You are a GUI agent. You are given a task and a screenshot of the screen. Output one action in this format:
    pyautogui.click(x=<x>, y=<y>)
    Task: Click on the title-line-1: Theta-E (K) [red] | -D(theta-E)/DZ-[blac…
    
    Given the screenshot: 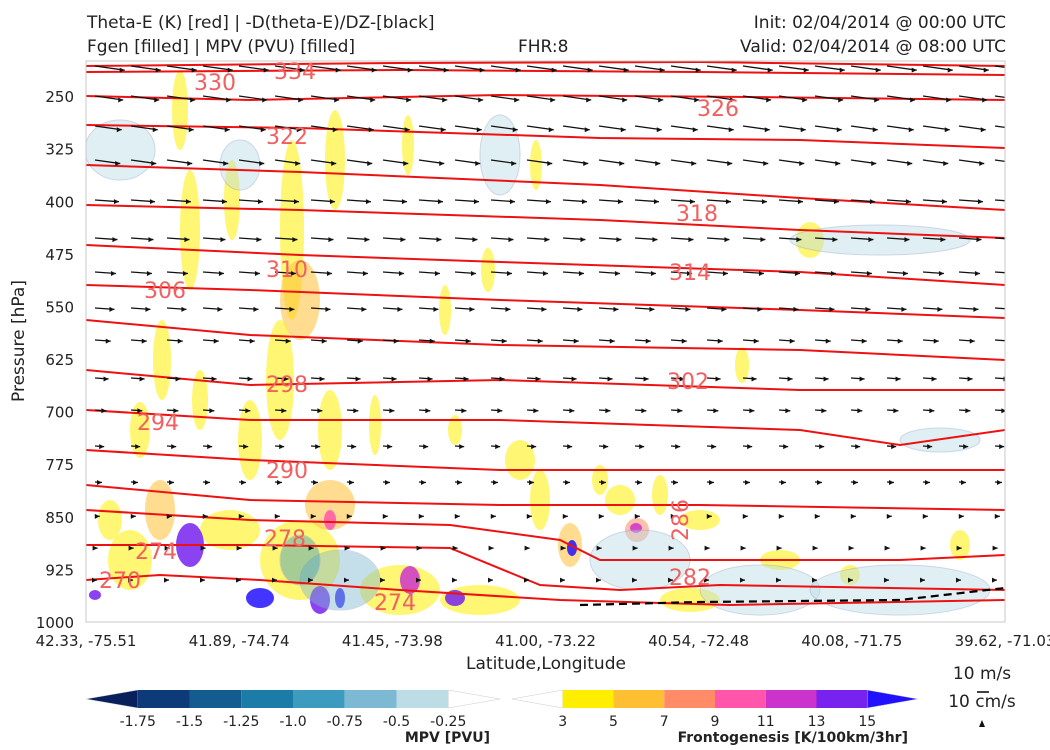 What is the action you would take?
    pyautogui.click(x=261, y=23)
    